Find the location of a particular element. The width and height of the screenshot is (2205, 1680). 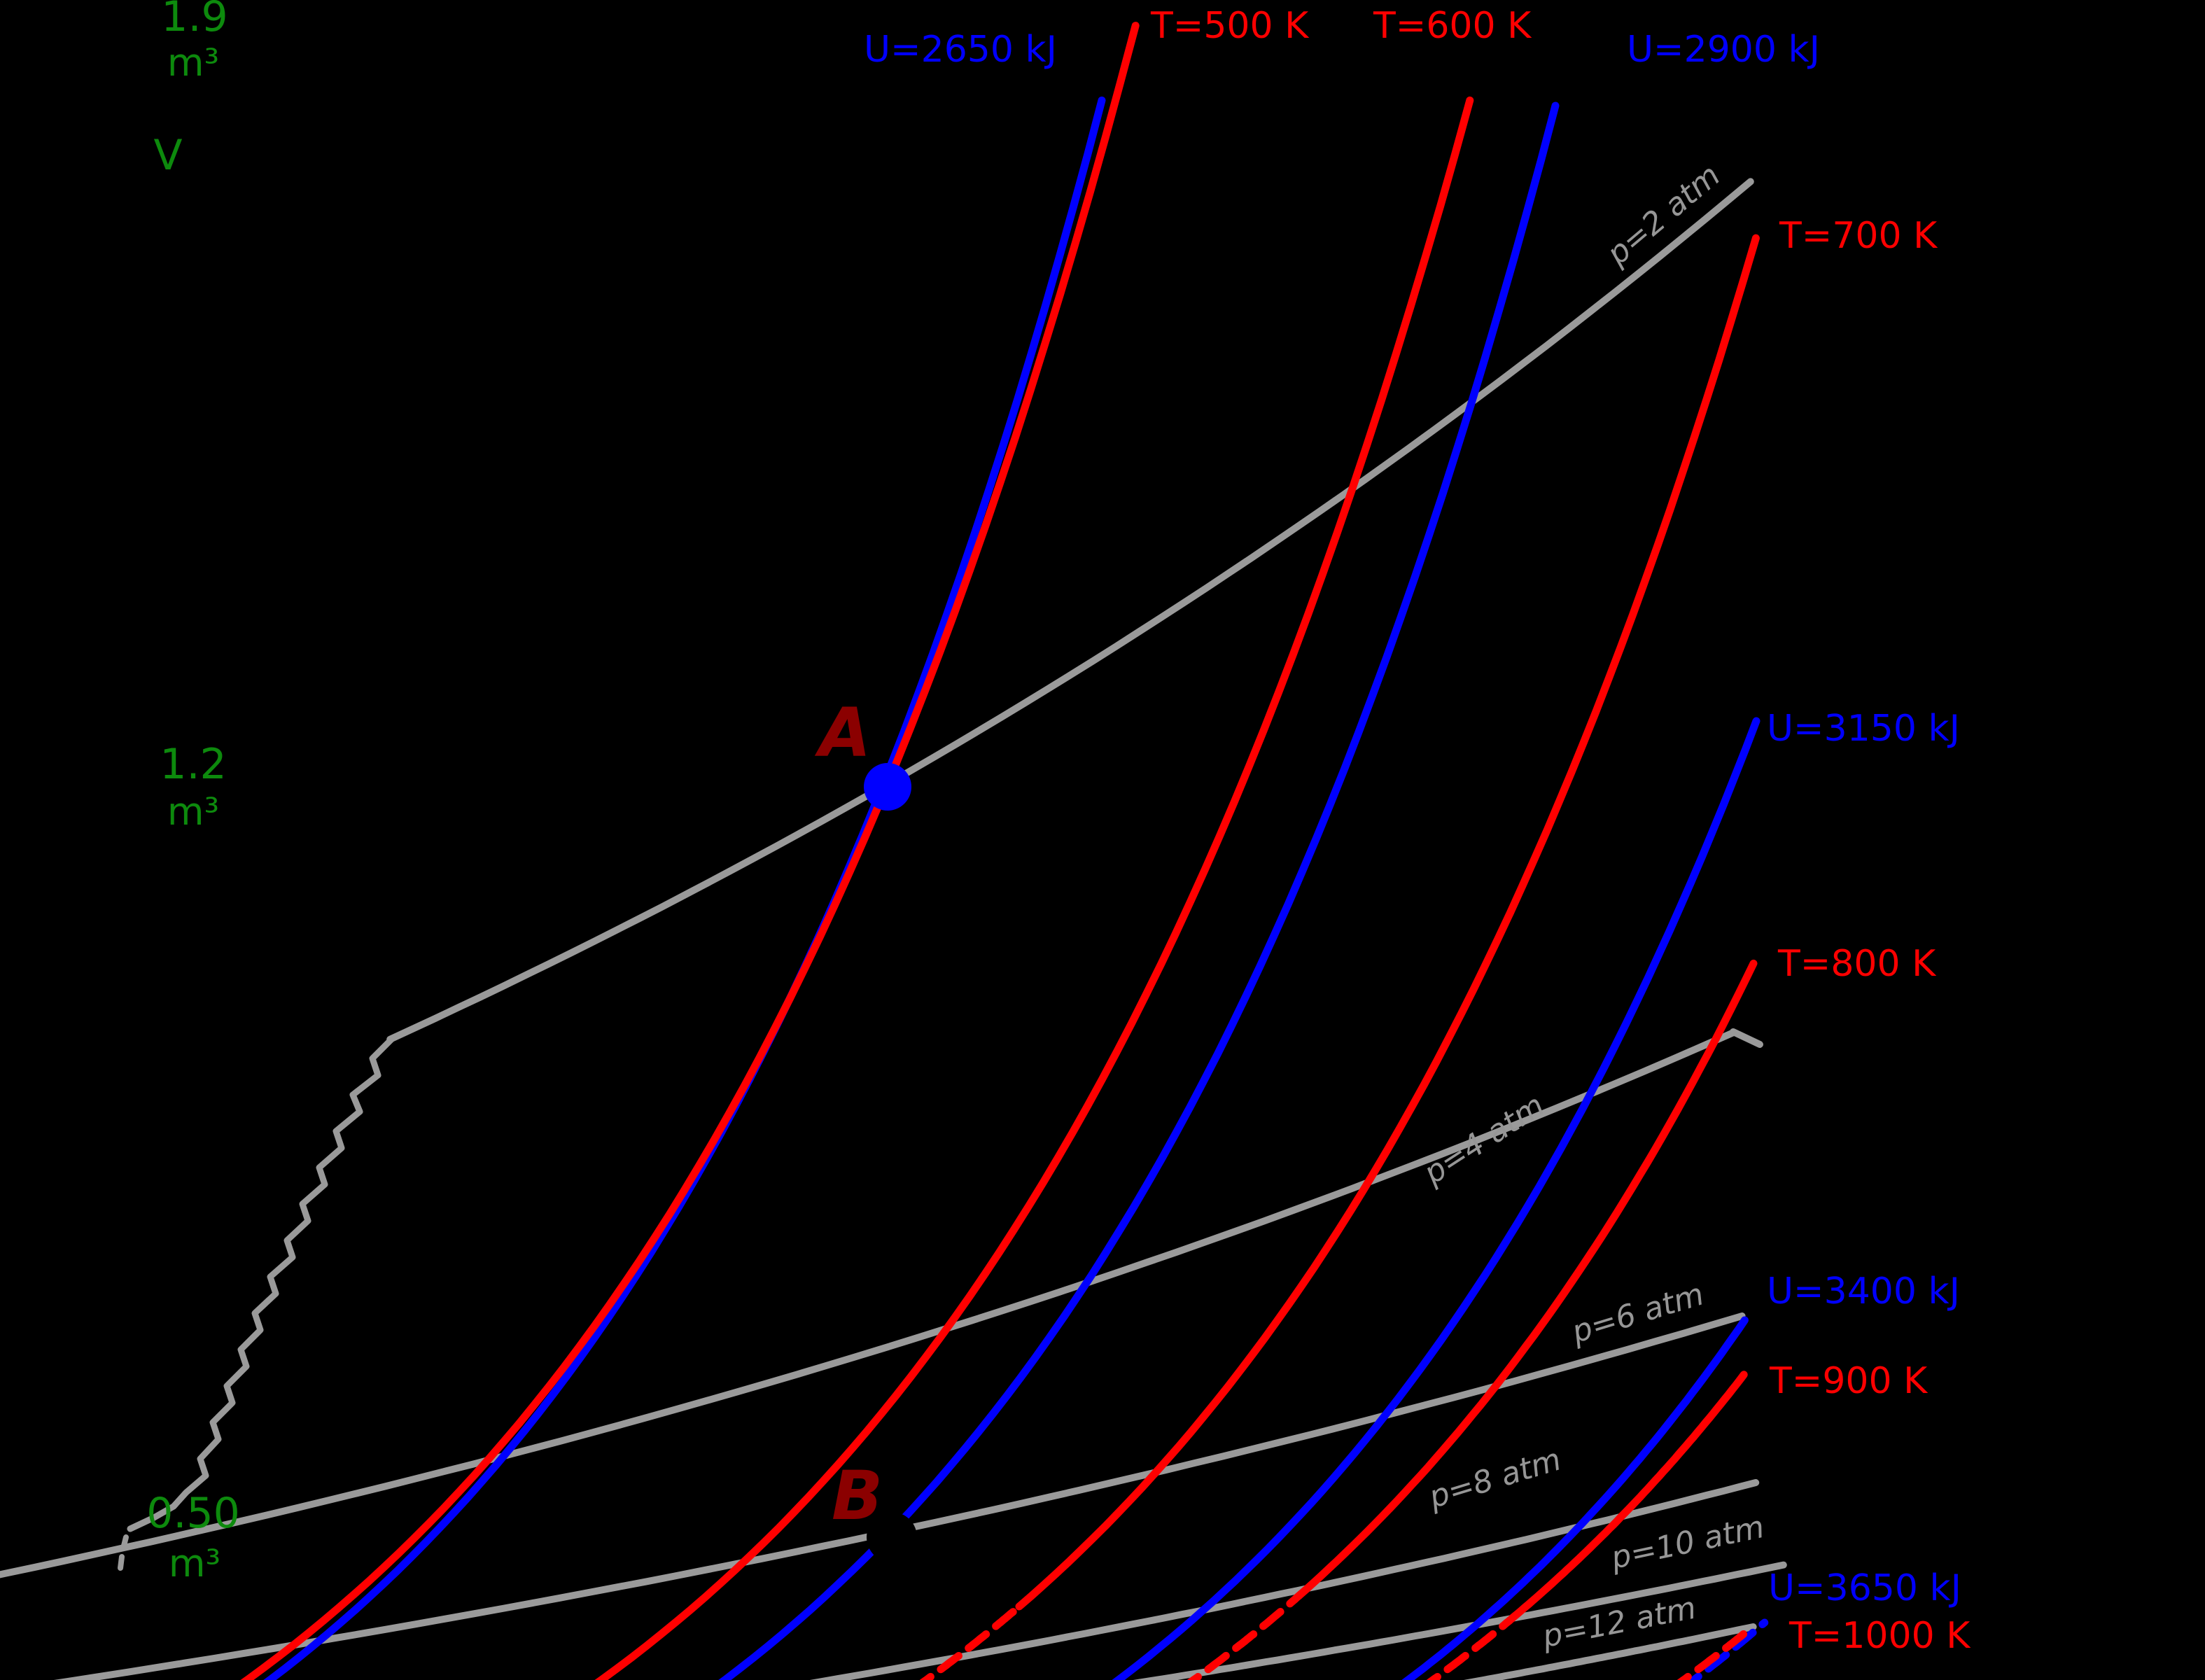

label-t1000: T=1000 K is located at coordinates (1879, 1636).